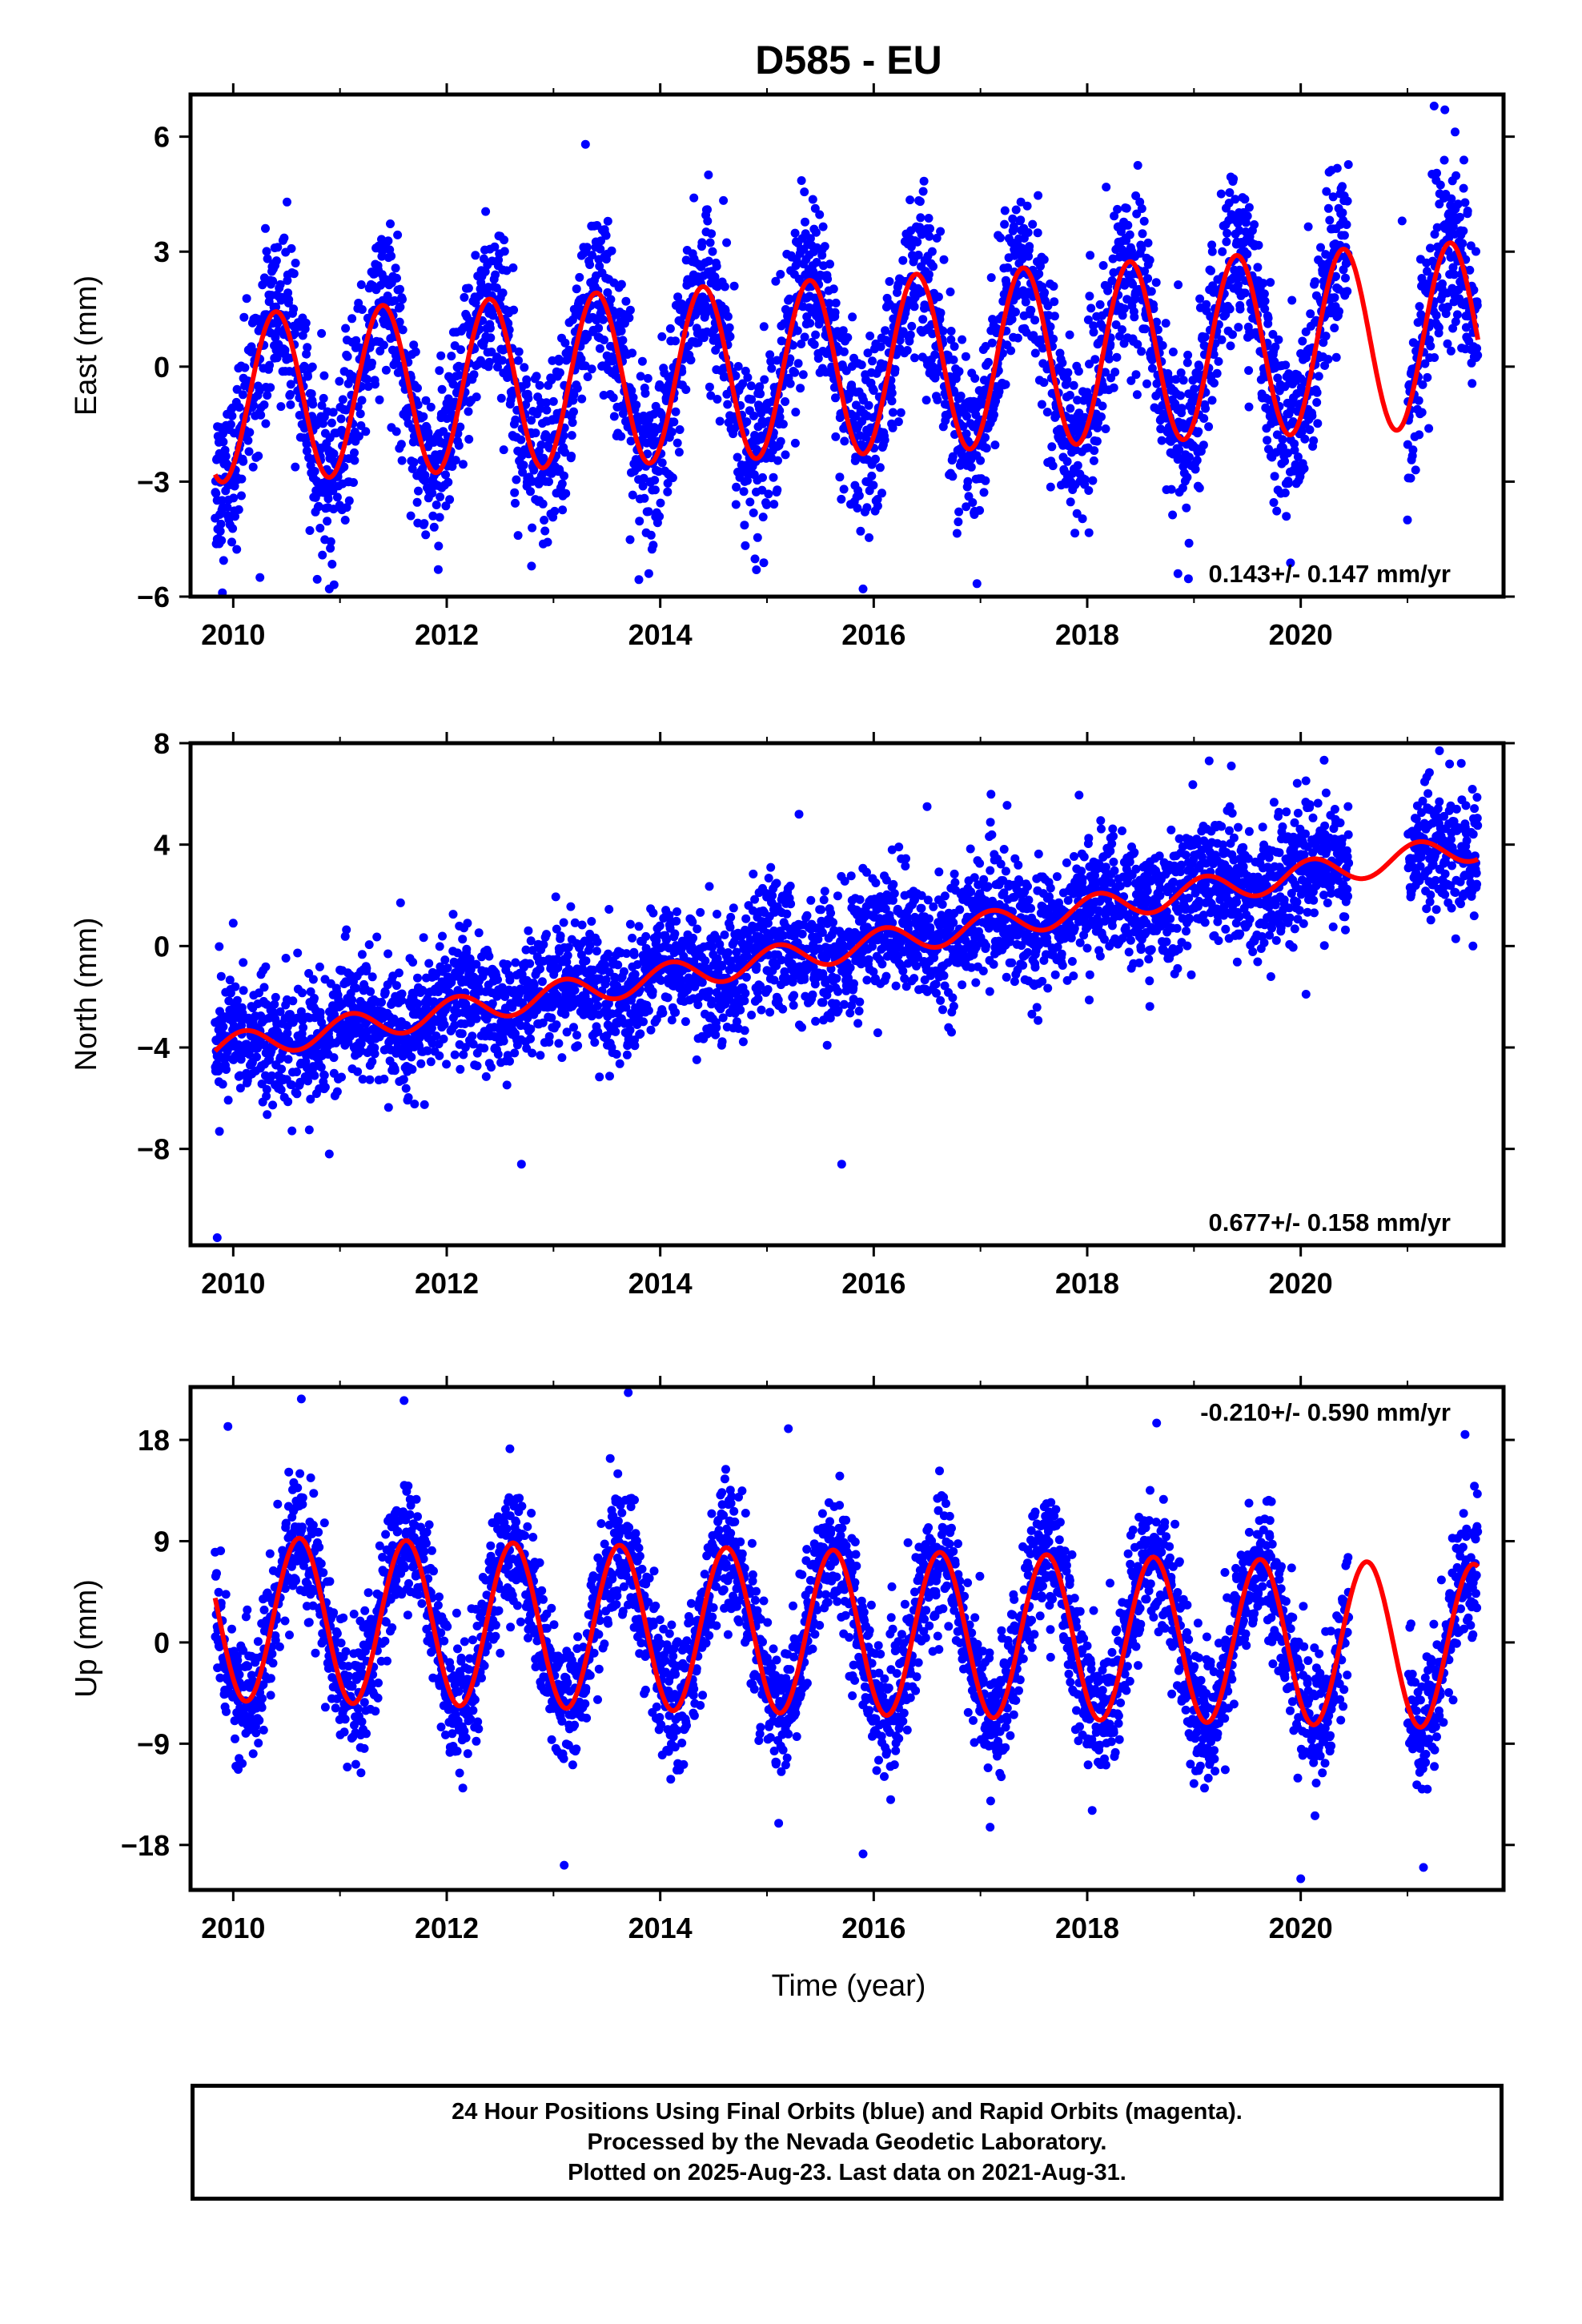 The width and height of the screenshot is (1582, 2324). Describe the element at coordinates (162, 367) in the screenshot. I see `y-tick-label: 0` at that location.